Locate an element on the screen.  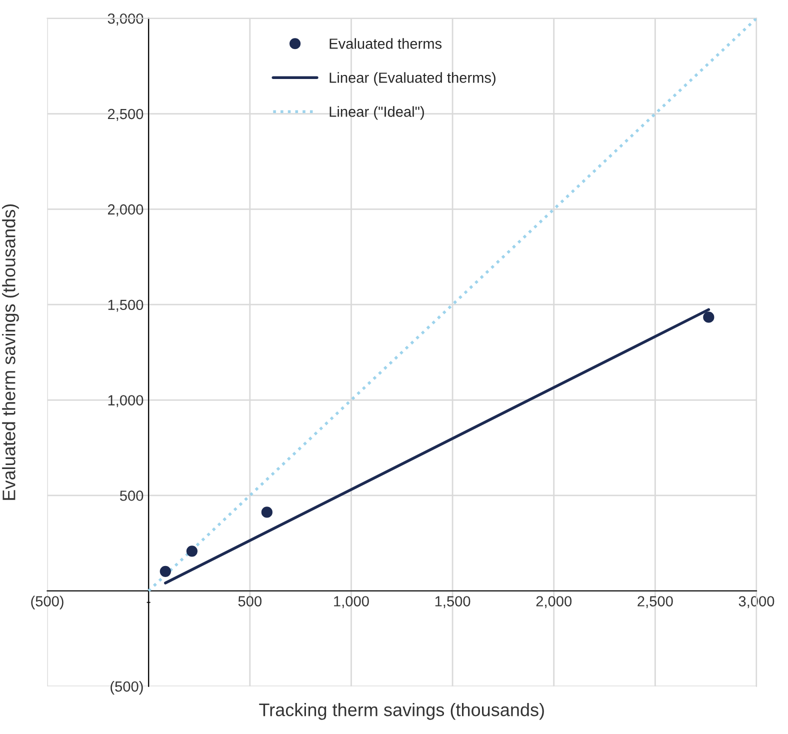
legend-label: Linear (Evaluated therms) is located at coordinates (413, 79).